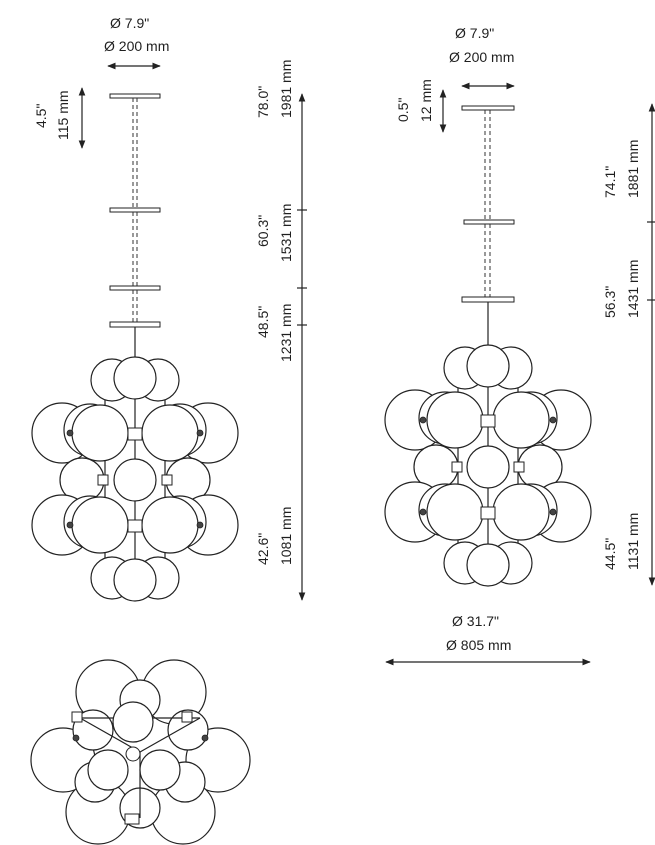 This screenshot has height=845, width=655. Describe the element at coordinates (286, 536) in the screenshot. I see `front-body-height-mm: 1081 mm` at that location.